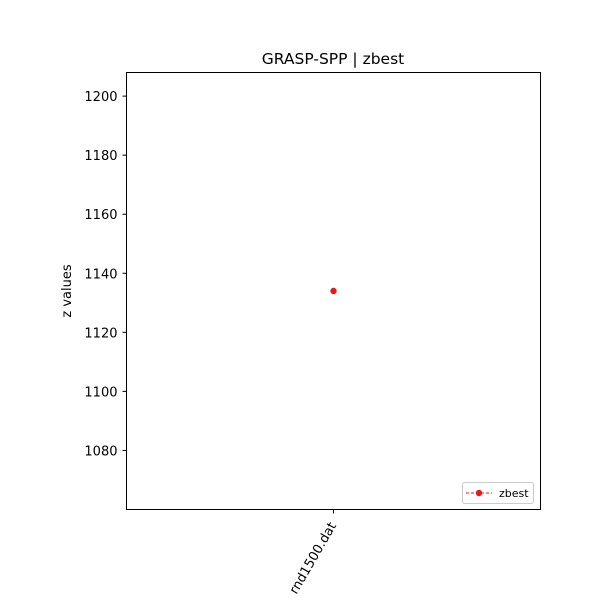  Describe the element at coordinates (67, 290) in the screenshot. I see `y-axis-title: z values` at that location.